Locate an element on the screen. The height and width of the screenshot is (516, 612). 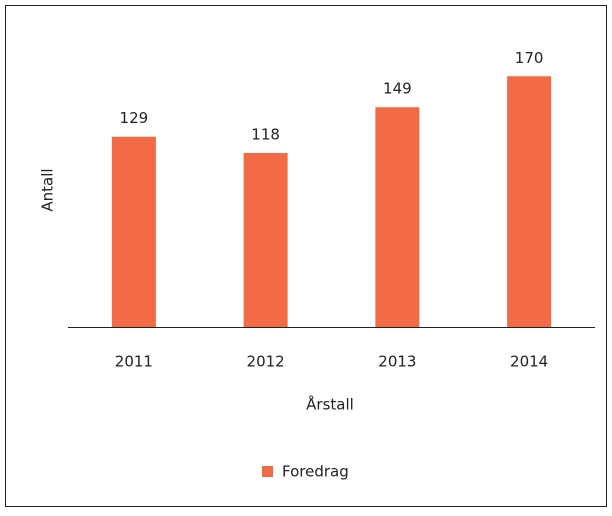
x-tick-label: 2012 is located at coordinates (266, 362).